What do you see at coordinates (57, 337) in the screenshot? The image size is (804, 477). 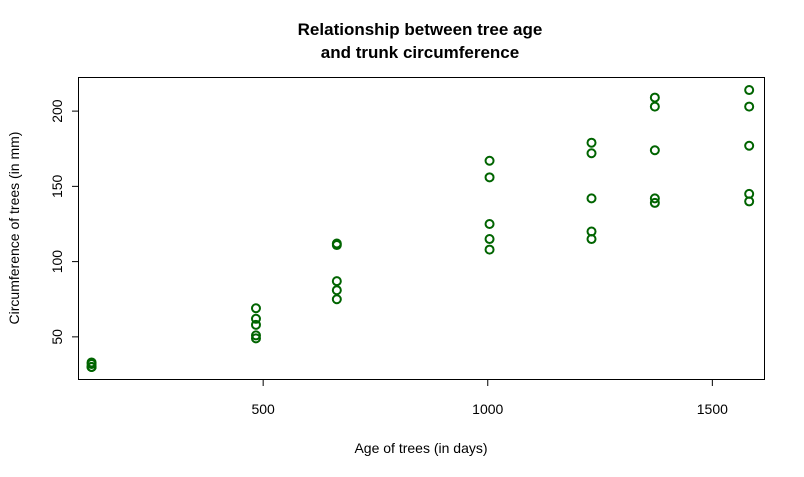 I see `y-tick-label: 50` at bounding box center [57, 337].